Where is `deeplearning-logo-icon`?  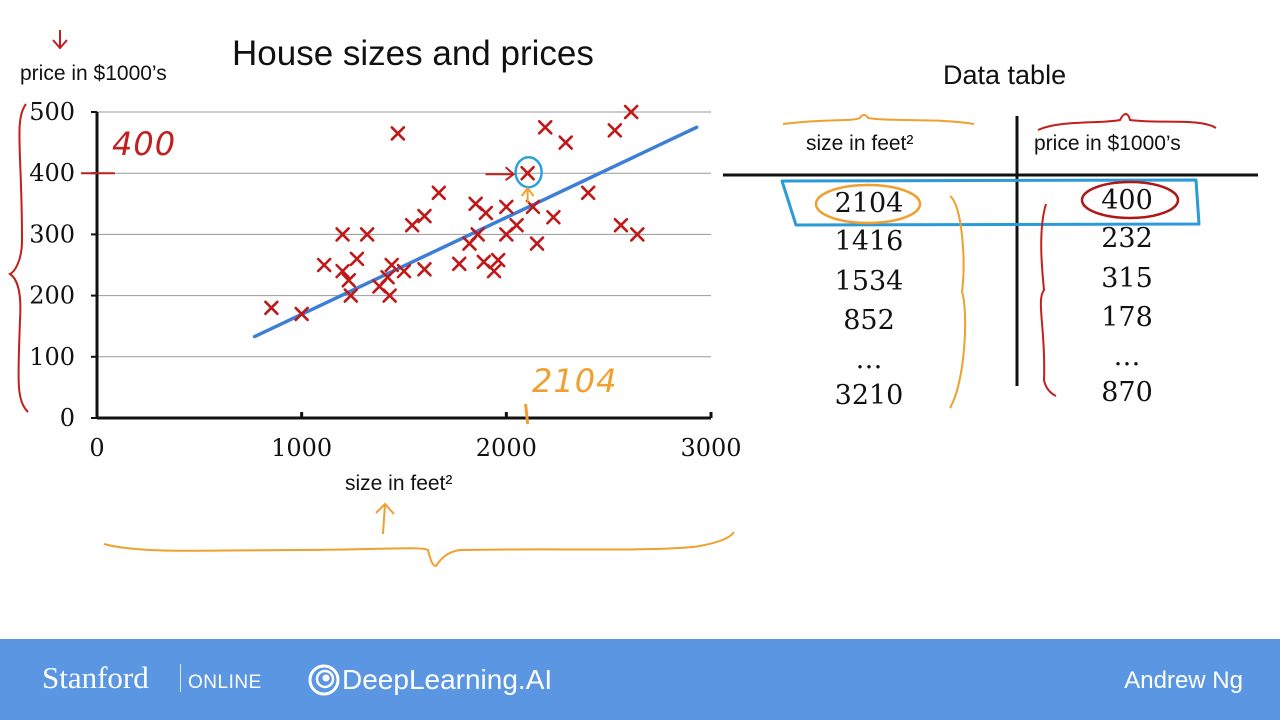
deeplearning-logo-icon is located at coordinates (324, 680).